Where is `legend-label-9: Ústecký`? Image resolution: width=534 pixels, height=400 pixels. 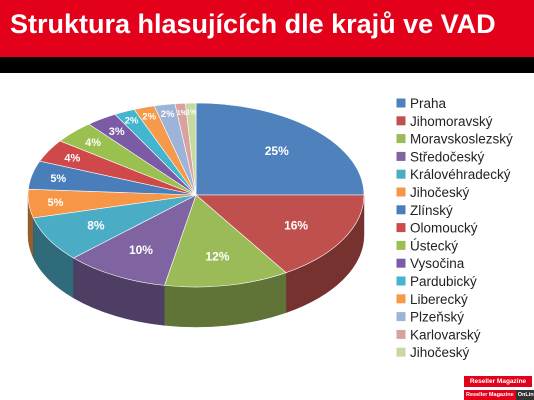
legend-label-9: Ústecký is located at coordinates (434, 245).